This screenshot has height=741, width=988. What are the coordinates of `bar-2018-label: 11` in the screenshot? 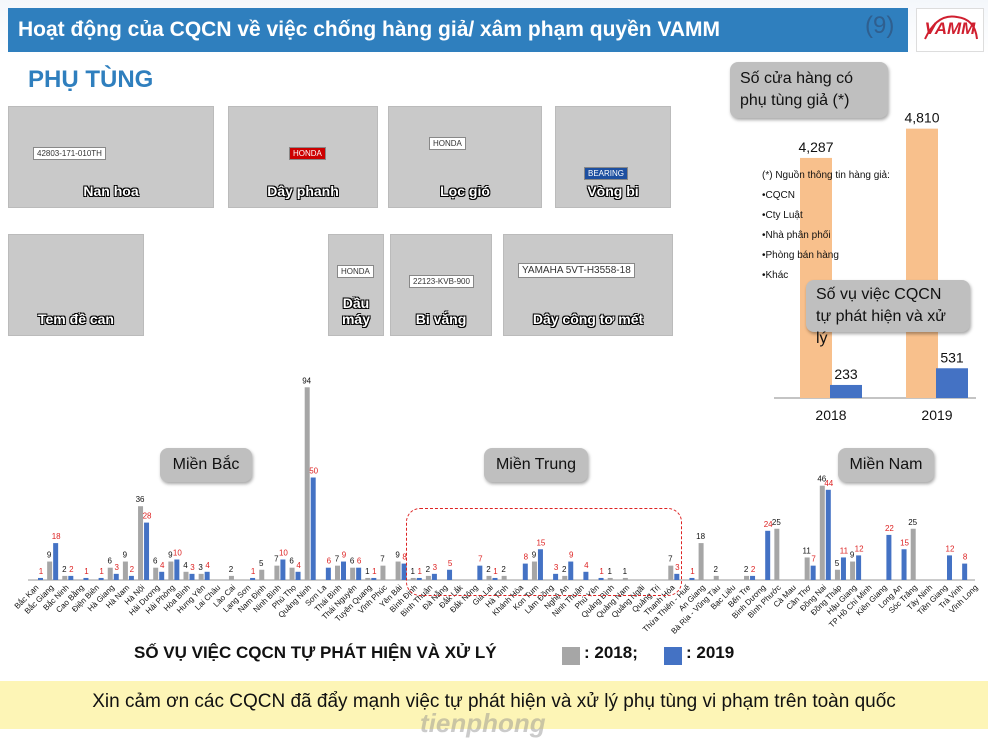 It's located at (806, 550).